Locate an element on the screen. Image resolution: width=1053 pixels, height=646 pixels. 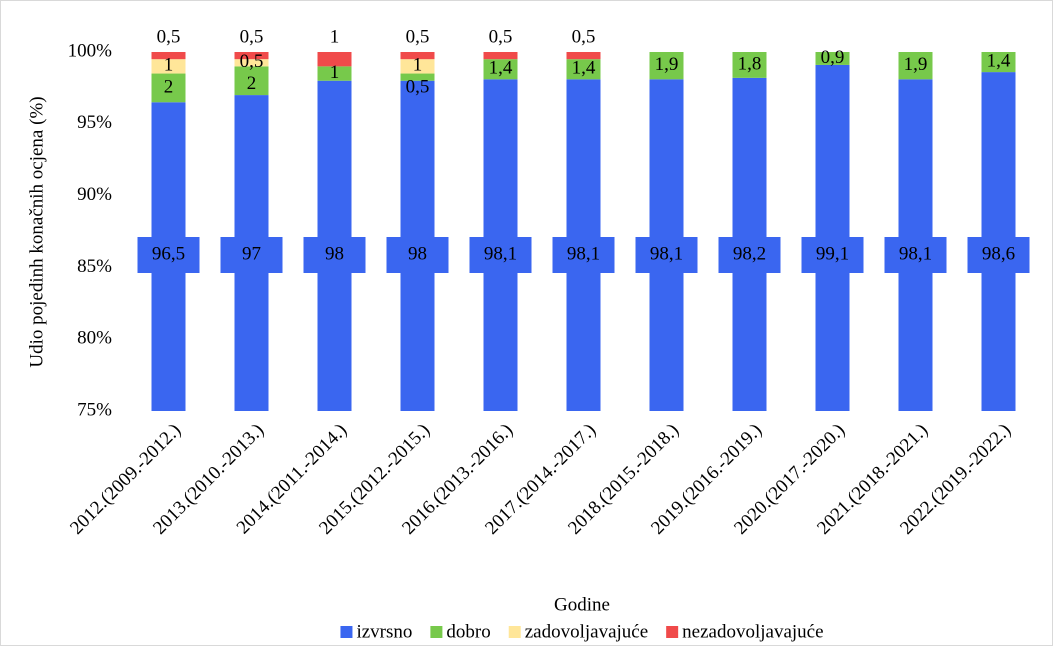
data-label: 98,2 is located at coordinates (749, 253).